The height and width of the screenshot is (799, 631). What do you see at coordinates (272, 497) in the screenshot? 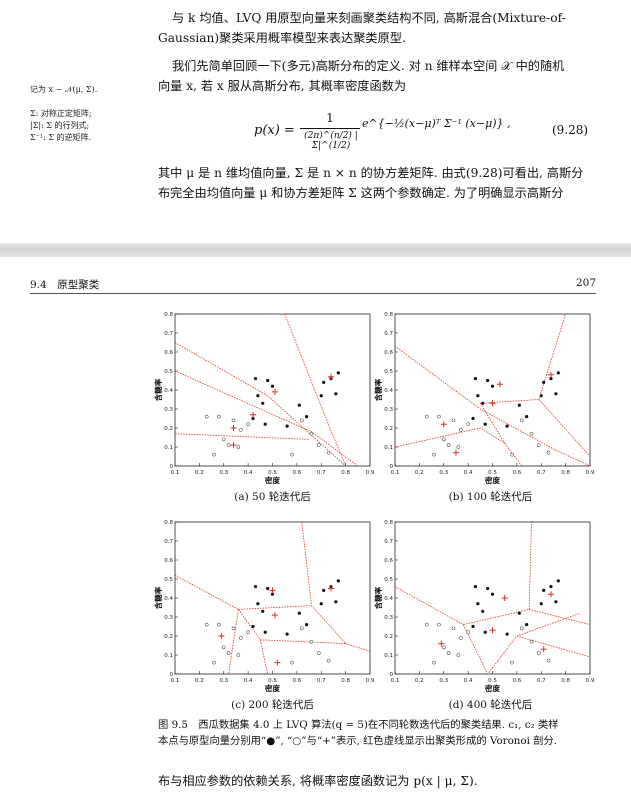
I see `subfig-caption-a: (a) 50 轮迭代后` at bounding box center [272, 497].